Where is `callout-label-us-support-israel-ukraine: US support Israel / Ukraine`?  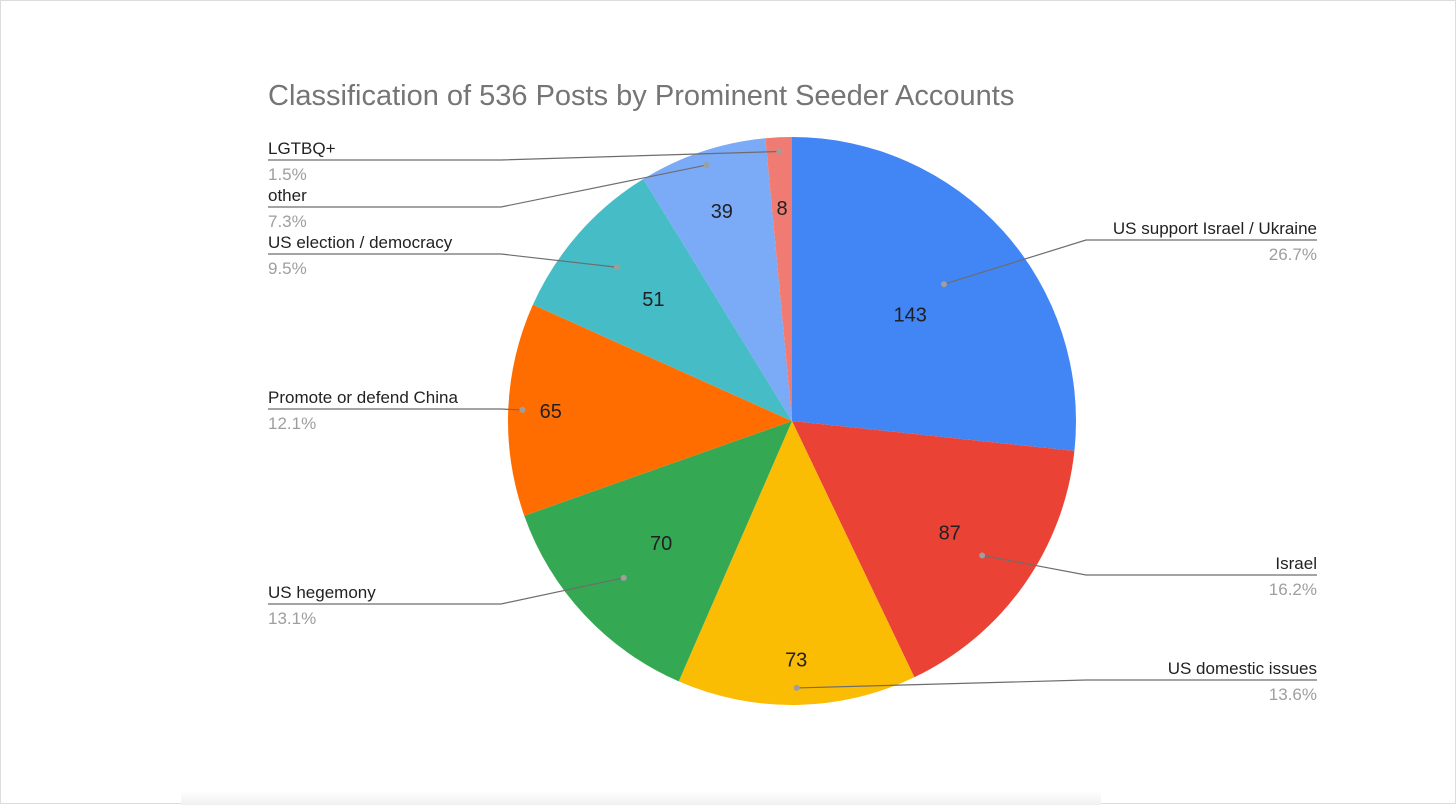
callout-label-us-support-israel-ukraine: US support Israel / Ukraine is located at coordinates (1215, 228).